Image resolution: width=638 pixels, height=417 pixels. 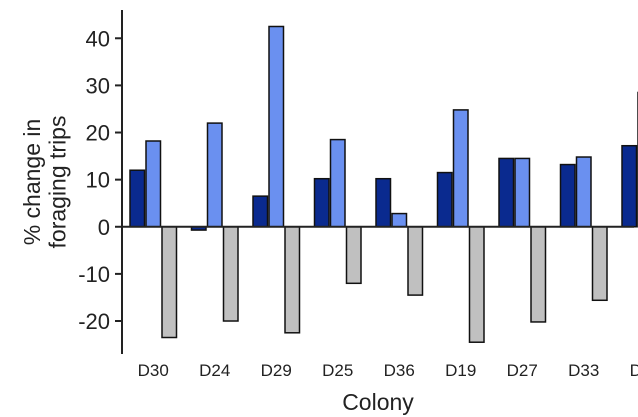 What do you see at coordinates (378, 402) in the screenshot?
I see `x-axis-title: Colony` at bounding box center [378, 402].